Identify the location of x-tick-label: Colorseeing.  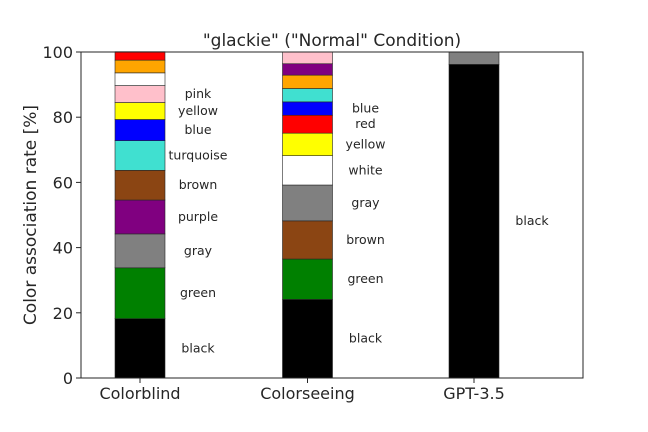
(307, 393).